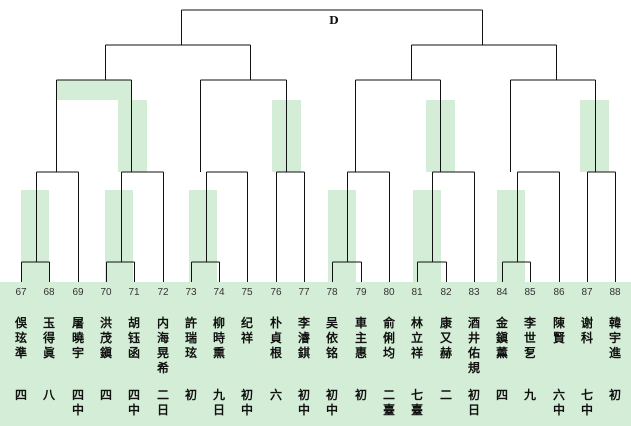 Image resolution: width=631 pixels, height=426 pixels. What do you see at coordinates (78, 292) in the screenshot?
I see `player-number: 69` at bounding box center [78, 292].